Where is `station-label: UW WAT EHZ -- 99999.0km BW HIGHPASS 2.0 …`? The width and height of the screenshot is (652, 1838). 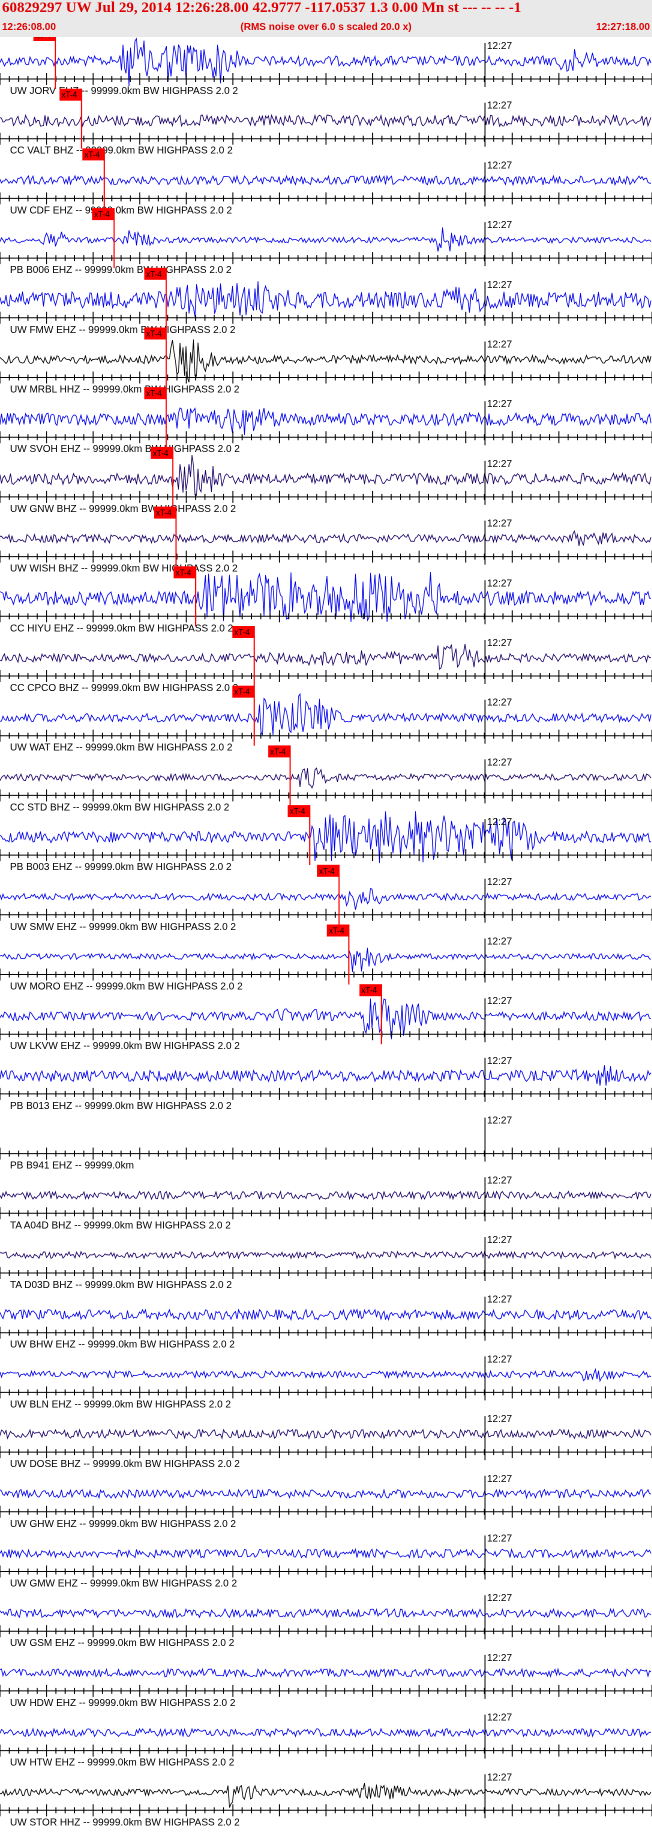
station-label: UW WAT EHZ -- 99999.0km BW HIGHPASS 2.0 … is located at coordinates (121, 748).